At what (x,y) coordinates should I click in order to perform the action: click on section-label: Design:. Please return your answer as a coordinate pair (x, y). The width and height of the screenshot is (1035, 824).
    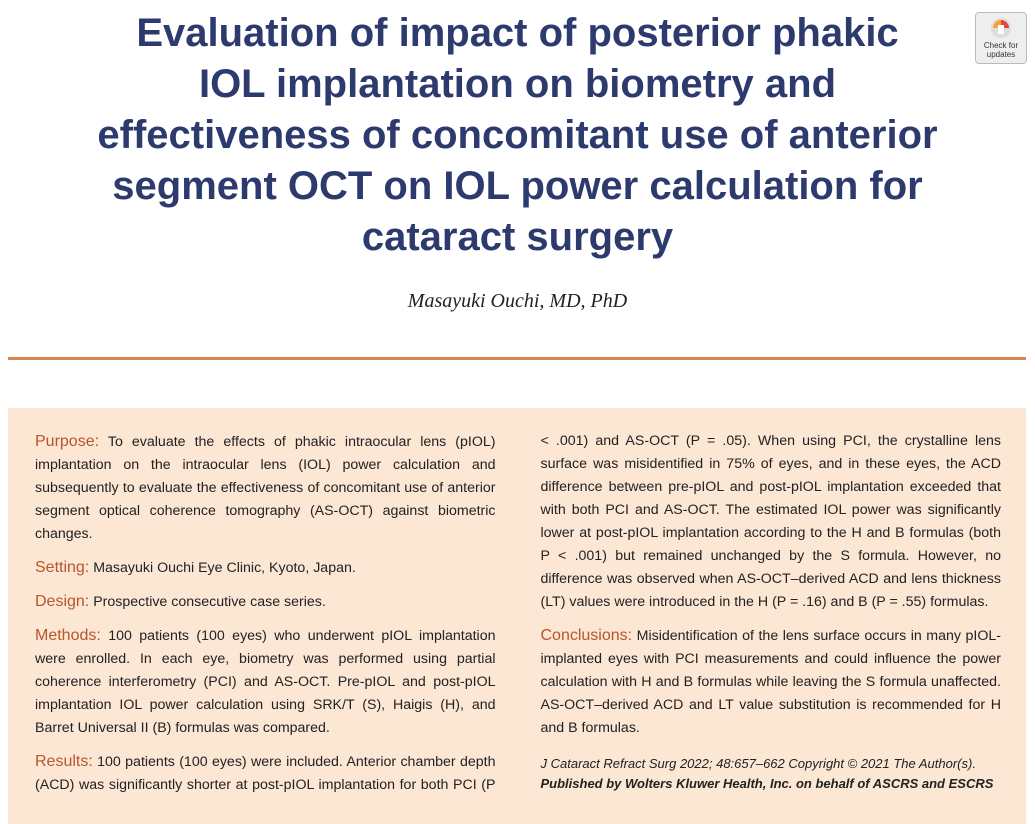
    Looking at the image, I should click on (62, 601).